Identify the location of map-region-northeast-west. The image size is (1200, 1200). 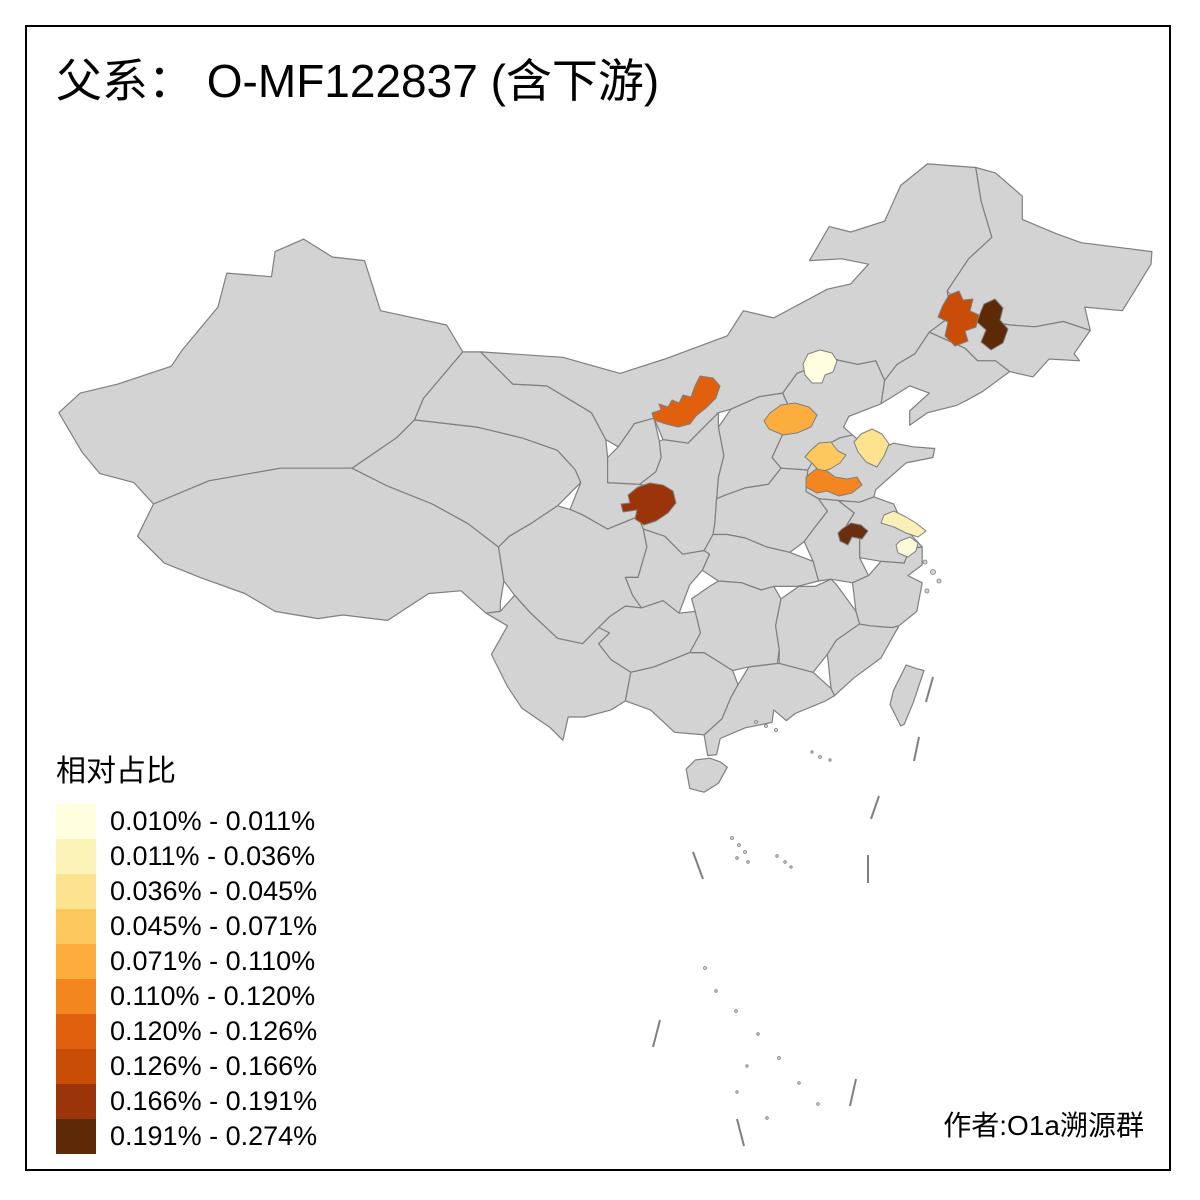
(958, 318).